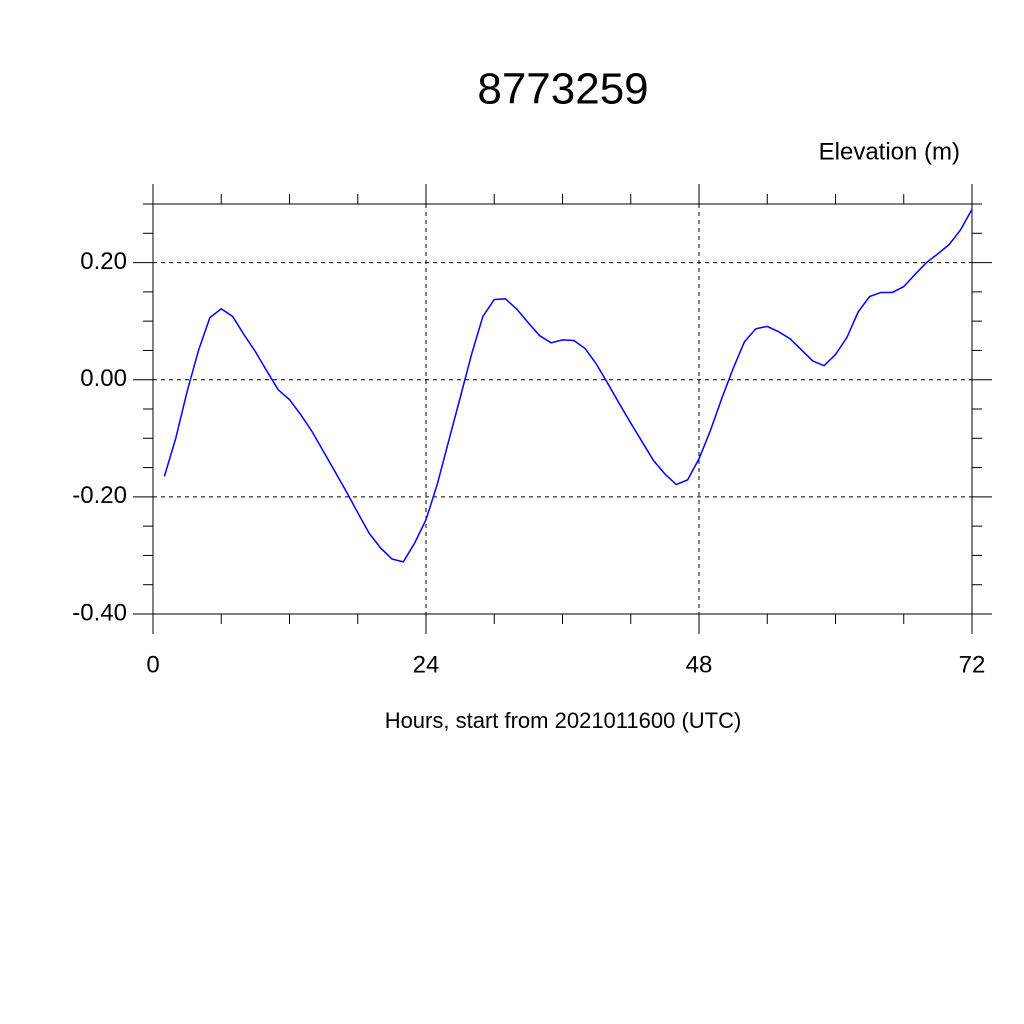 Image resolution: width=1024 pixels, height=1024 pixels. Describe the element at coordinates (562, 89) in the screenshot. I see `chart-title: 8773259` at that location.